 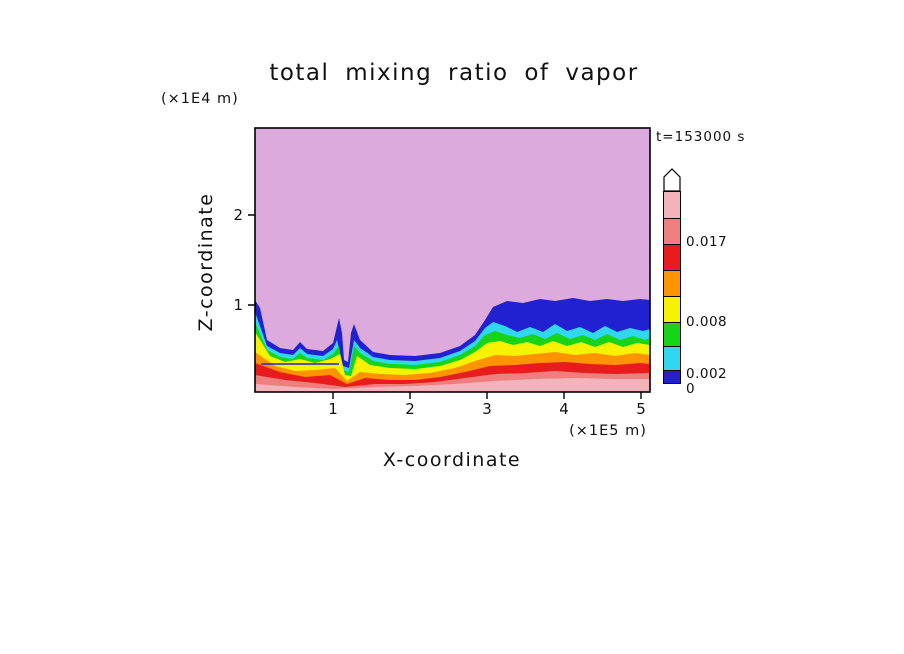 I want to click on y-axis-unit: (×1E4 m), so click(x=200, y=99).